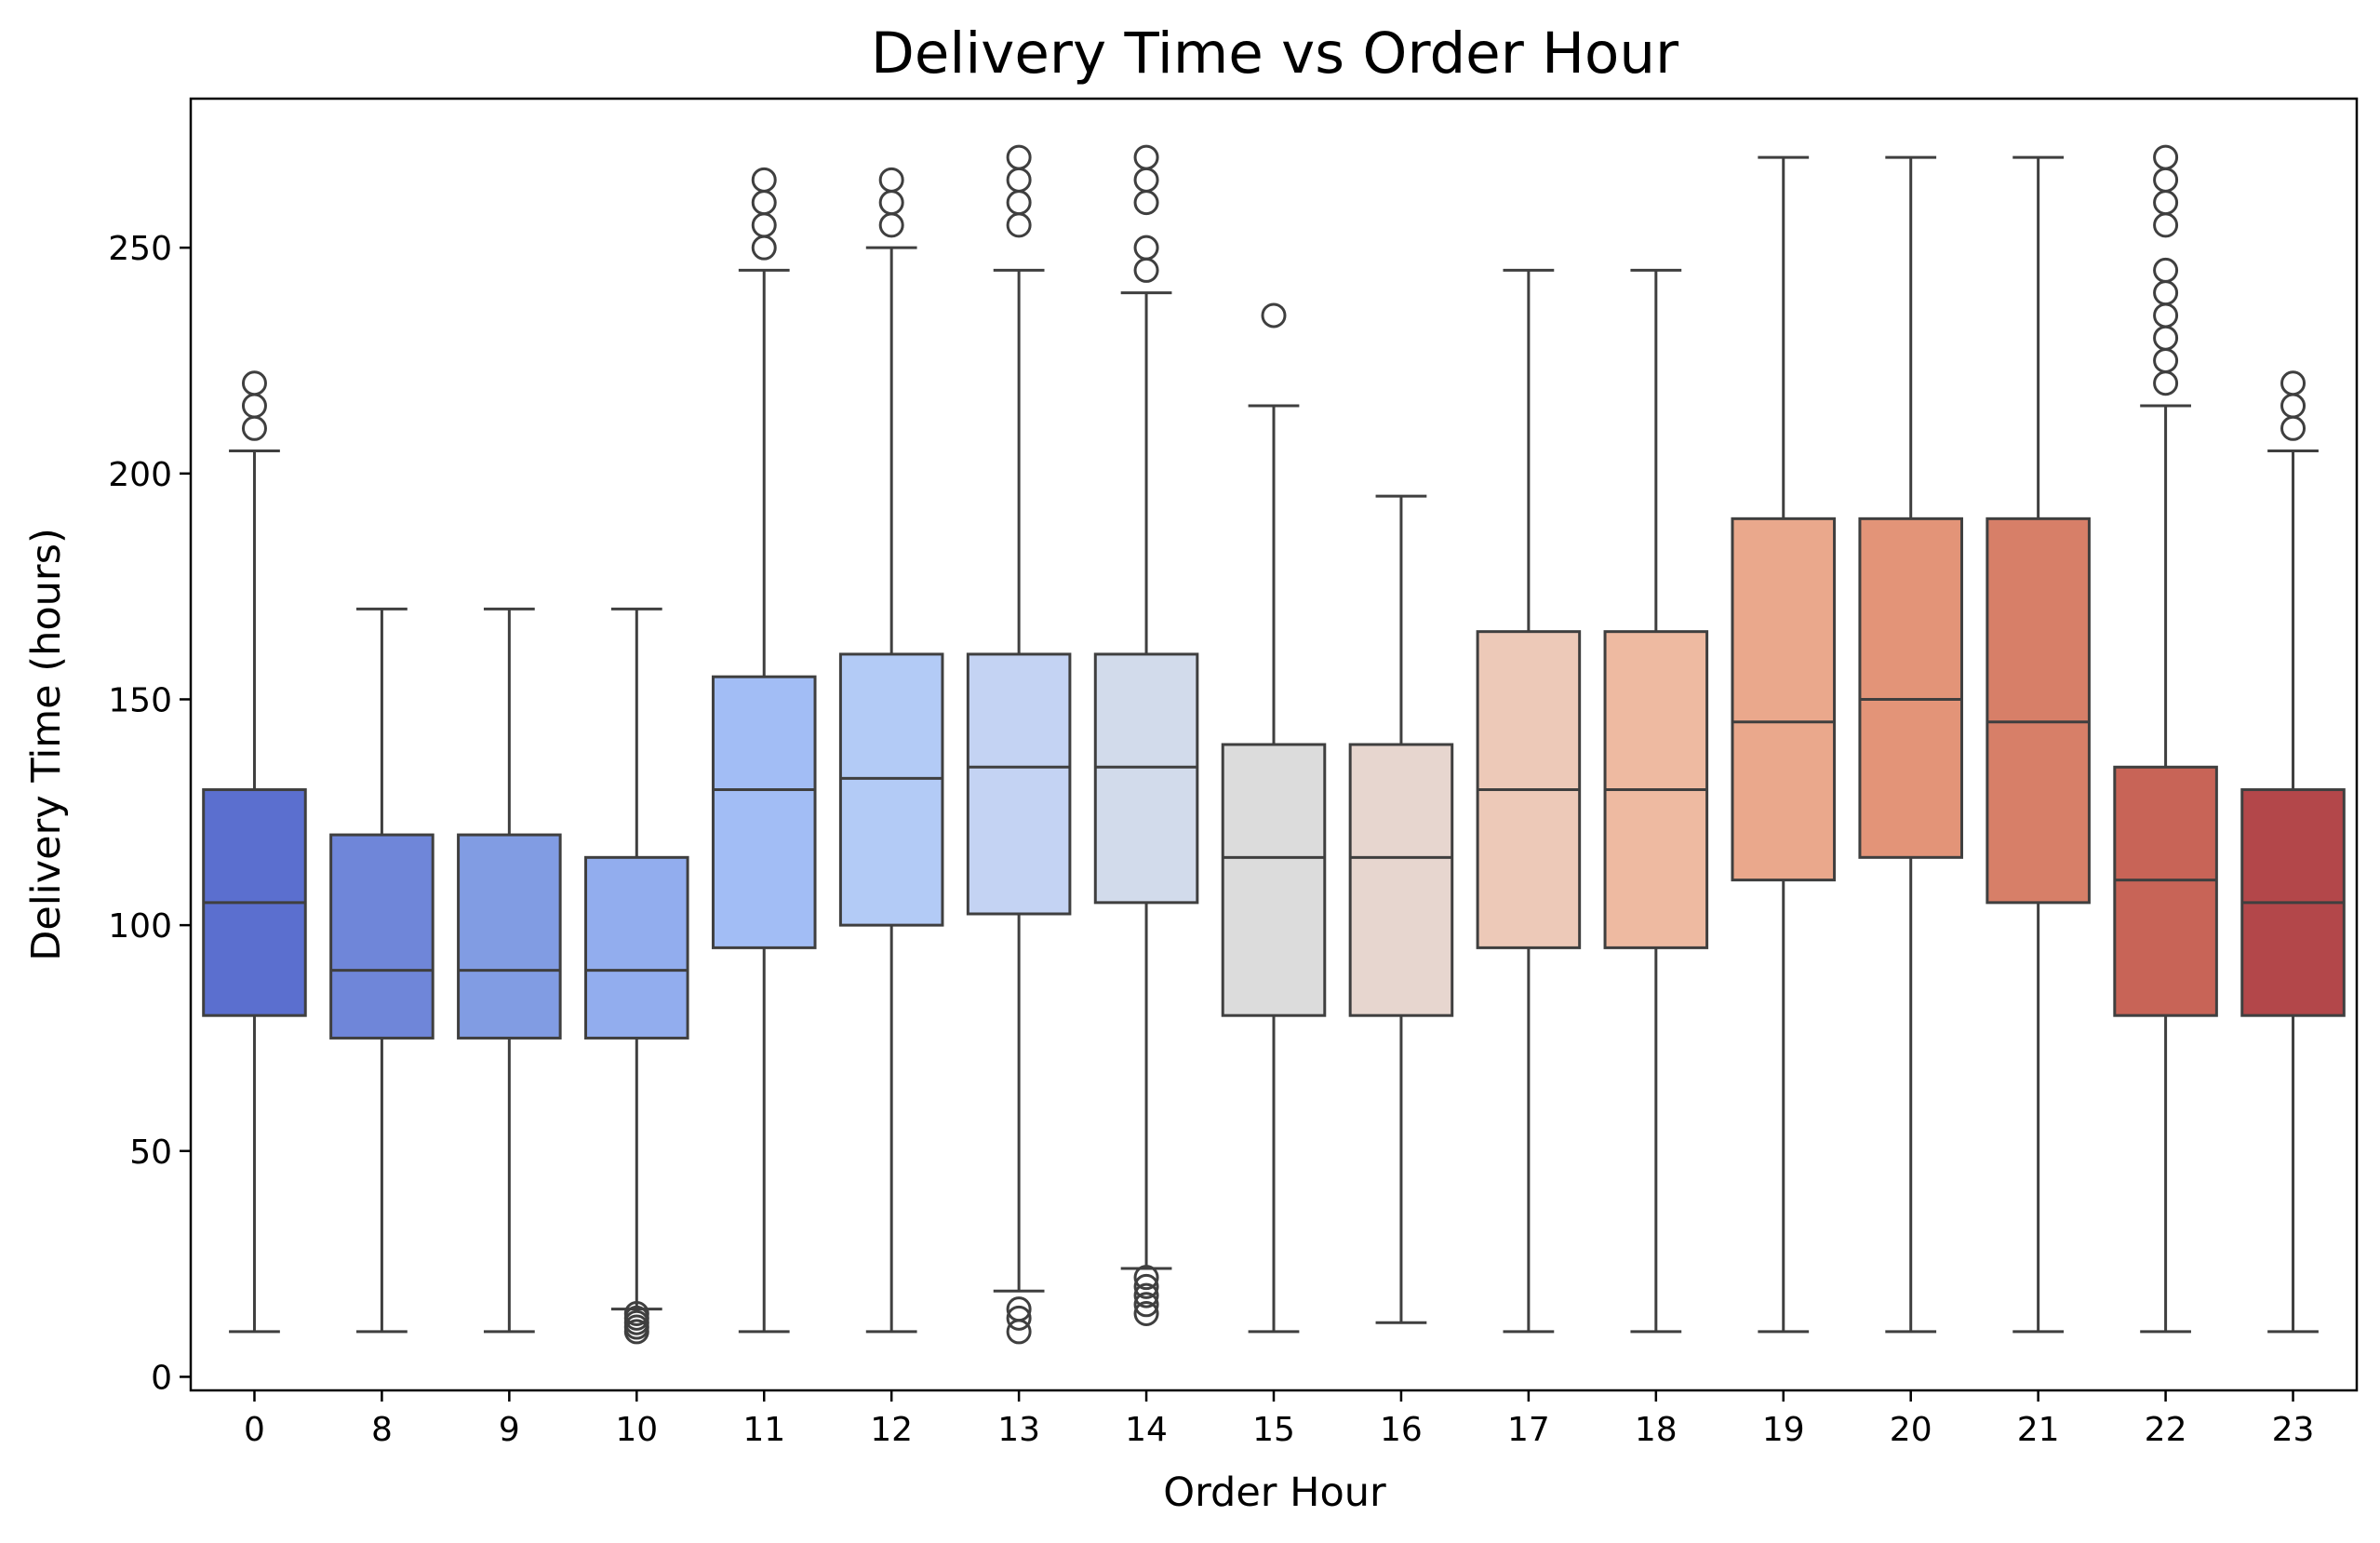 The height and width of the screenshot is (1543, 2380). Describe the element at coordinates (161, 1378) in the screenshot. I see `y-tick-label-0: 0` at that location.